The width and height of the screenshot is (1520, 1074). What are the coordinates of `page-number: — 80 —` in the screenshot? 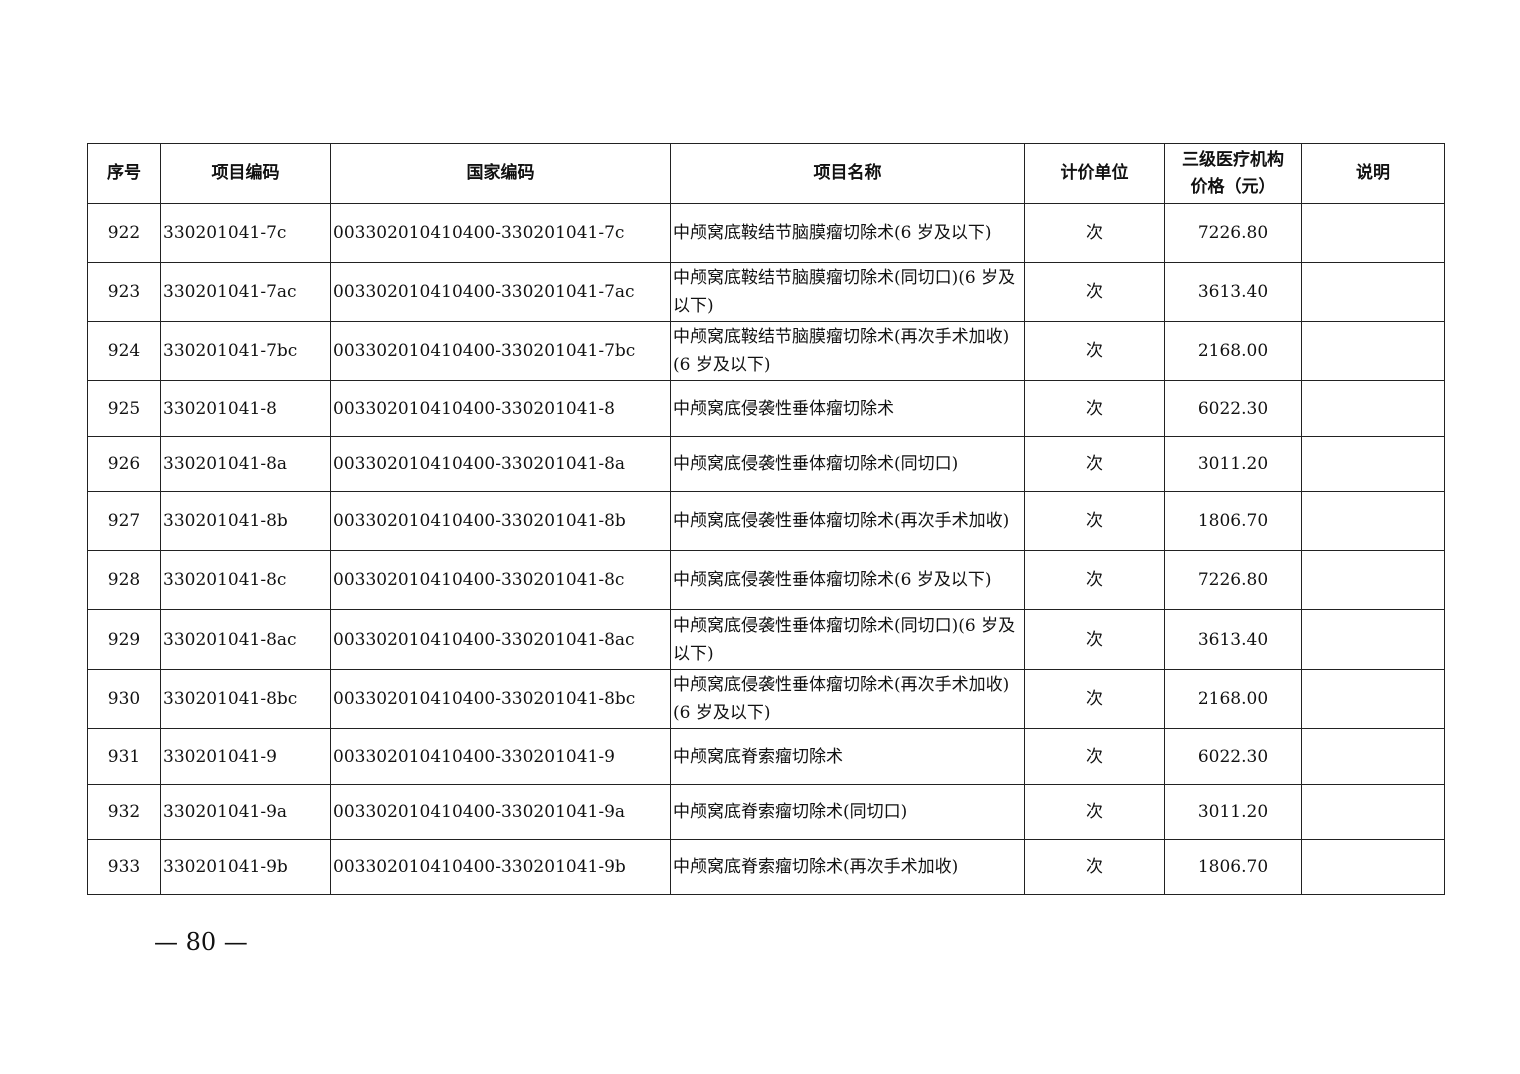 It's located at (201, 942).